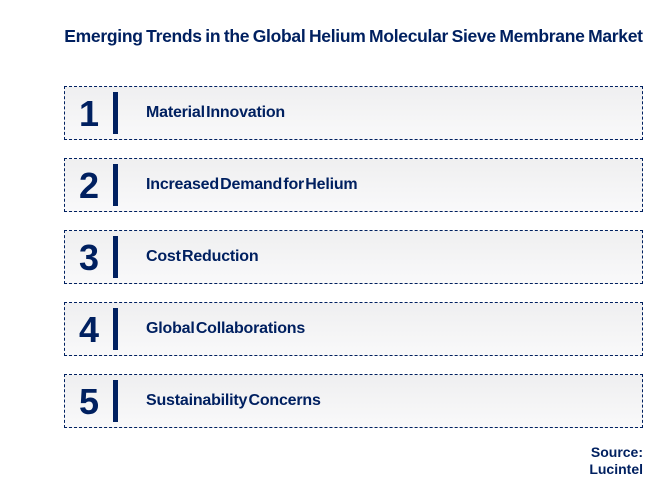  Describe the element at coordinates (252, 184) in the screenshot. I see `trend-label: Increased Demand for Helium` at that location.